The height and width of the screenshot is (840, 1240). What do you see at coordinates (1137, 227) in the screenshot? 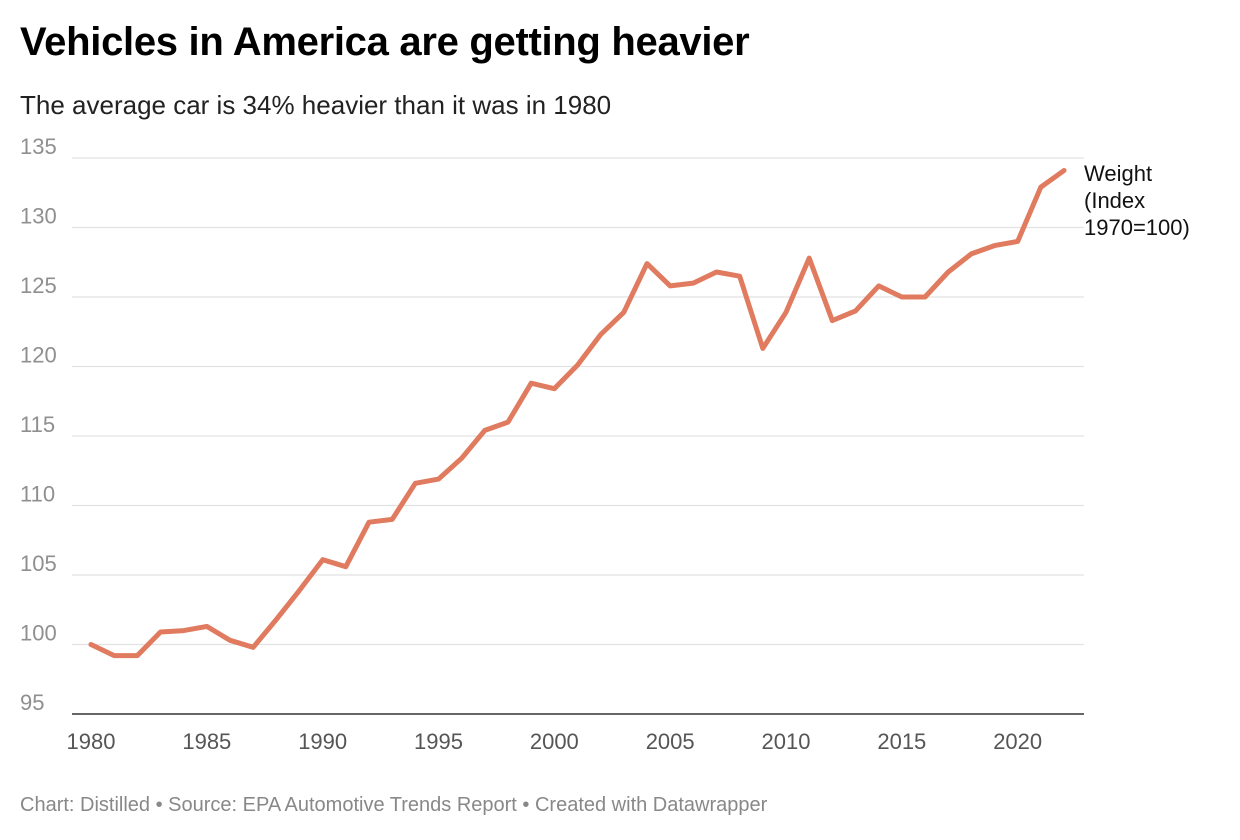
I see `series-label-line: 1970=100)` at bounding box center [1137, 227].